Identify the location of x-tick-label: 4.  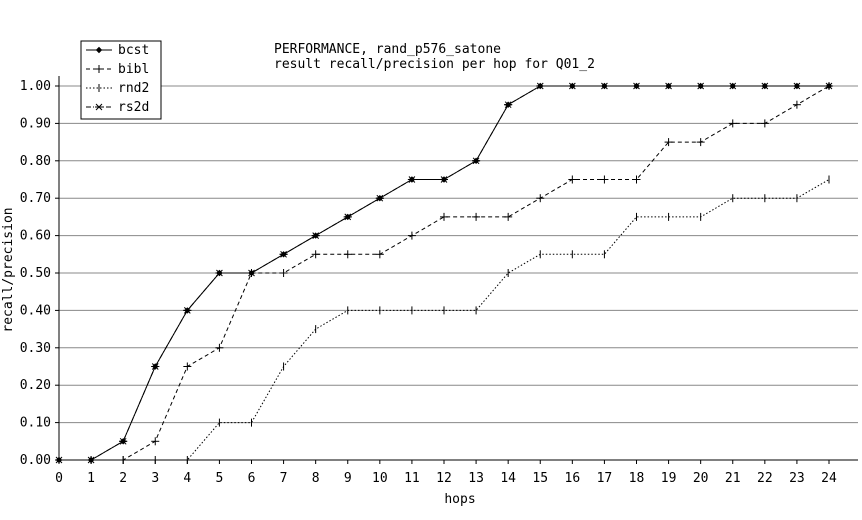
(187, 478).